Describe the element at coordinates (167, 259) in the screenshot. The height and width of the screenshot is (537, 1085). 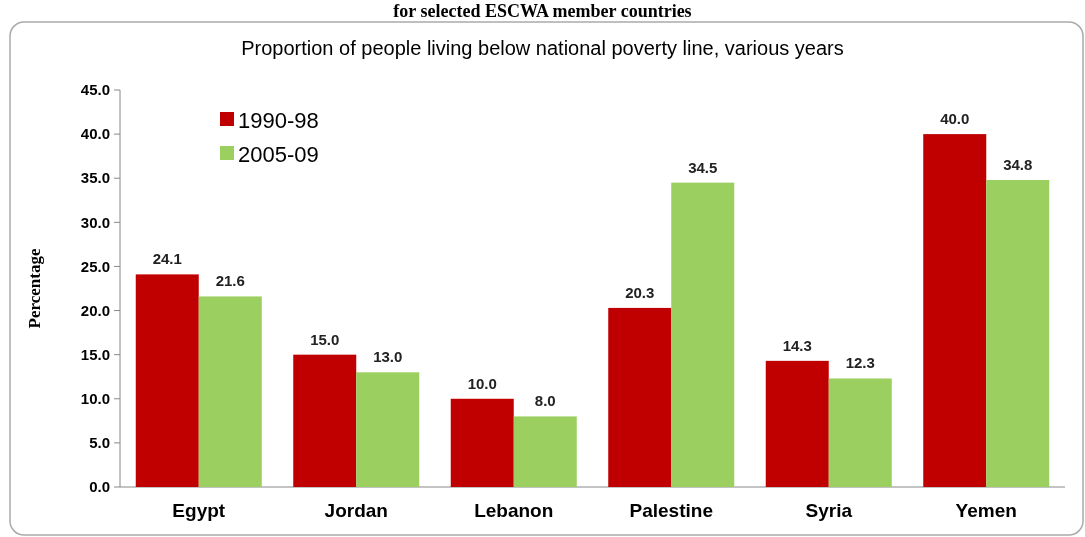
I see `data-label: 24.1` at that location.